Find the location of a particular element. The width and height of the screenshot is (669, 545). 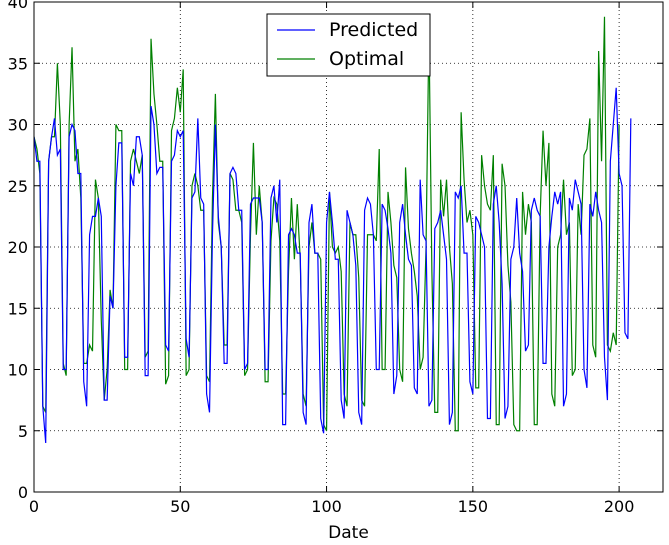

x-tick-label: 100 is located at coordinates (326, 506).